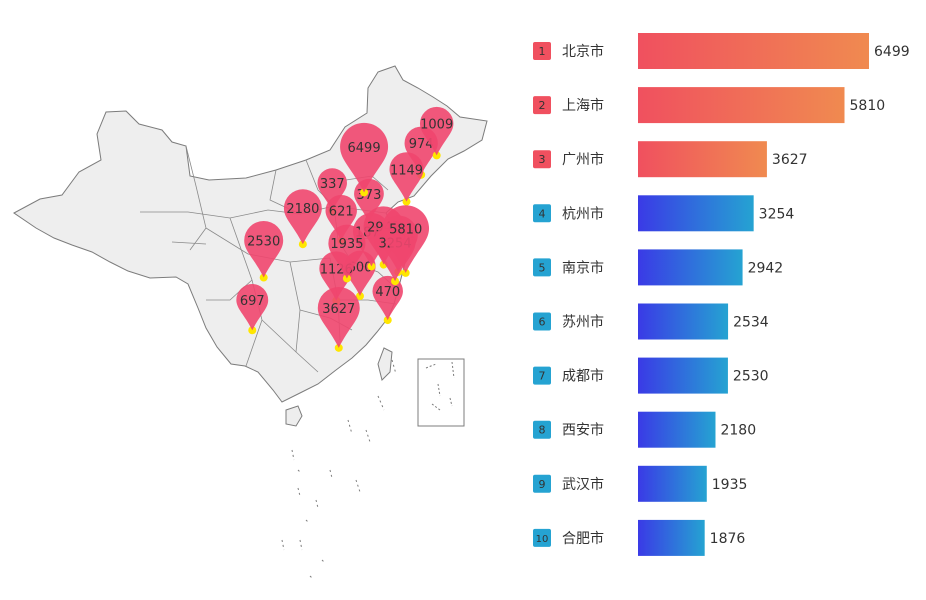 The image size is (926, 600). What do you see at coordinates (542, 376) in the screenshot?
I see `rank-label: 7` at bounding box center [542, 376].